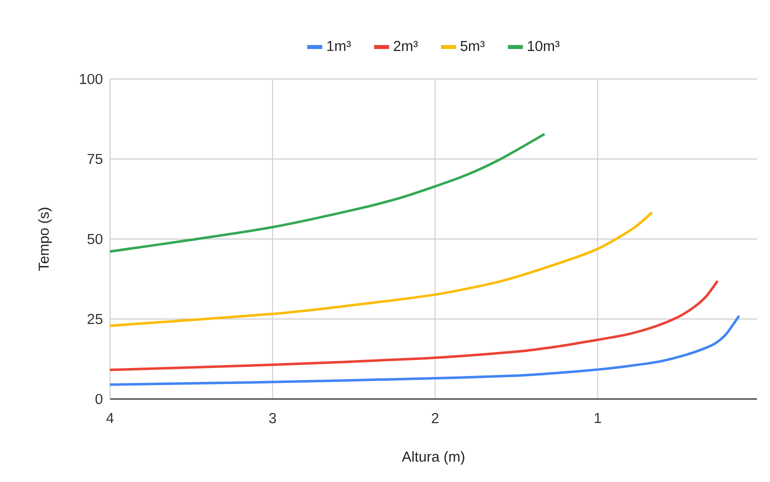  What do you see at coordinates (472, 46) in the screenshot?
I see `legend-label: 5m³` at bounding box center [472, 46].